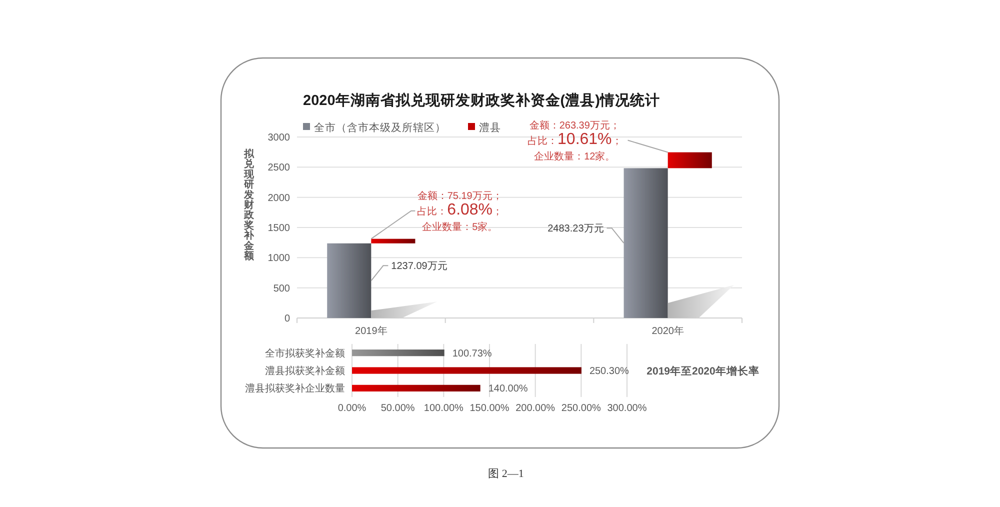 This screenshot has width=1000, height=507. What do you see at coordinates (295, 388) in the screenshot?
I see `y-tick-label: 澧县拟获奖补企业数量` at bounding box center [295, 388].